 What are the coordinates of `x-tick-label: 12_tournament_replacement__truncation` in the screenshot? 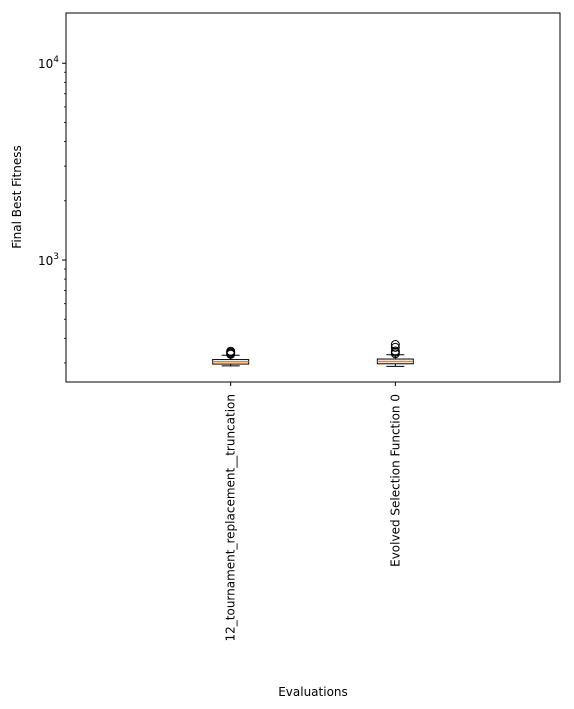 It's located at (231, 518).